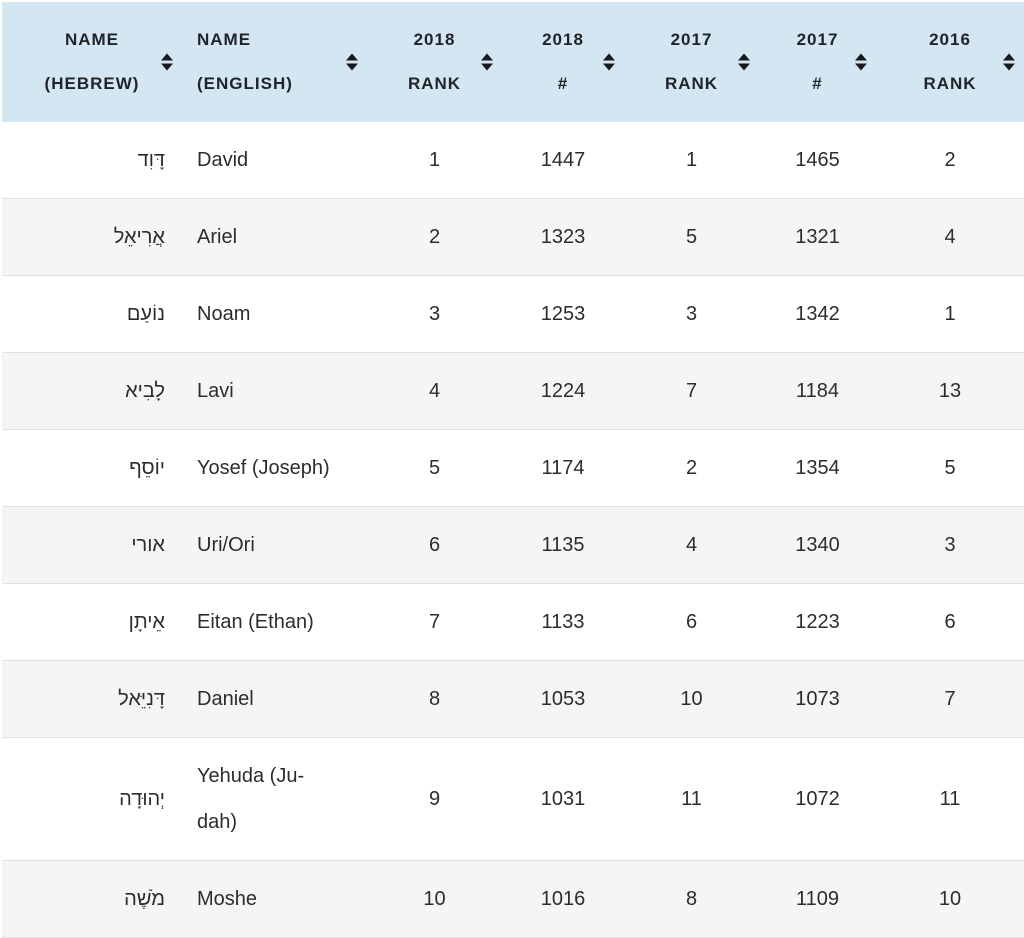 This screenshot has width=1024, height=938. I want to click on column-header-label: NAME (ENGLISH), so click(274, 62).